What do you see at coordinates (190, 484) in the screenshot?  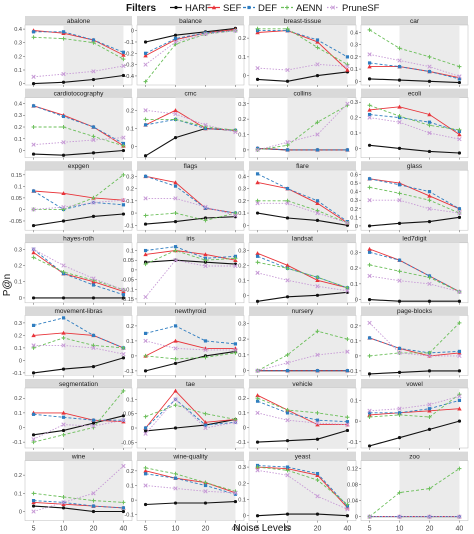 I see `series-def` at bounding box center [190, 484].